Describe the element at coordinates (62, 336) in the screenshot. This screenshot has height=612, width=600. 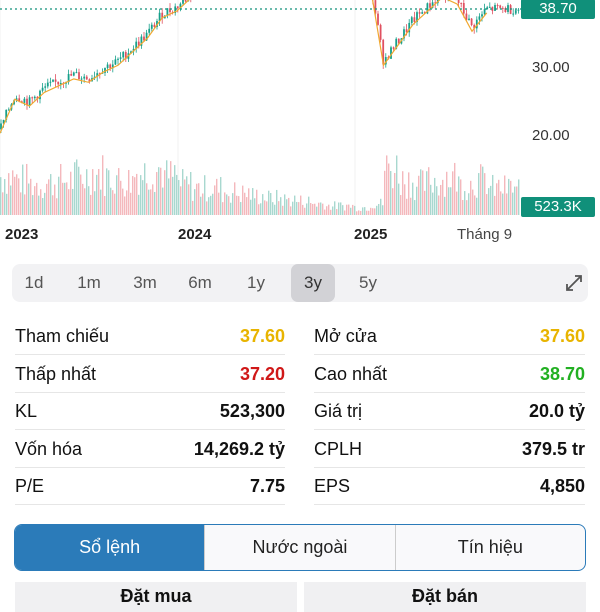
I see `stat-label: Tham chiếu` at that location.